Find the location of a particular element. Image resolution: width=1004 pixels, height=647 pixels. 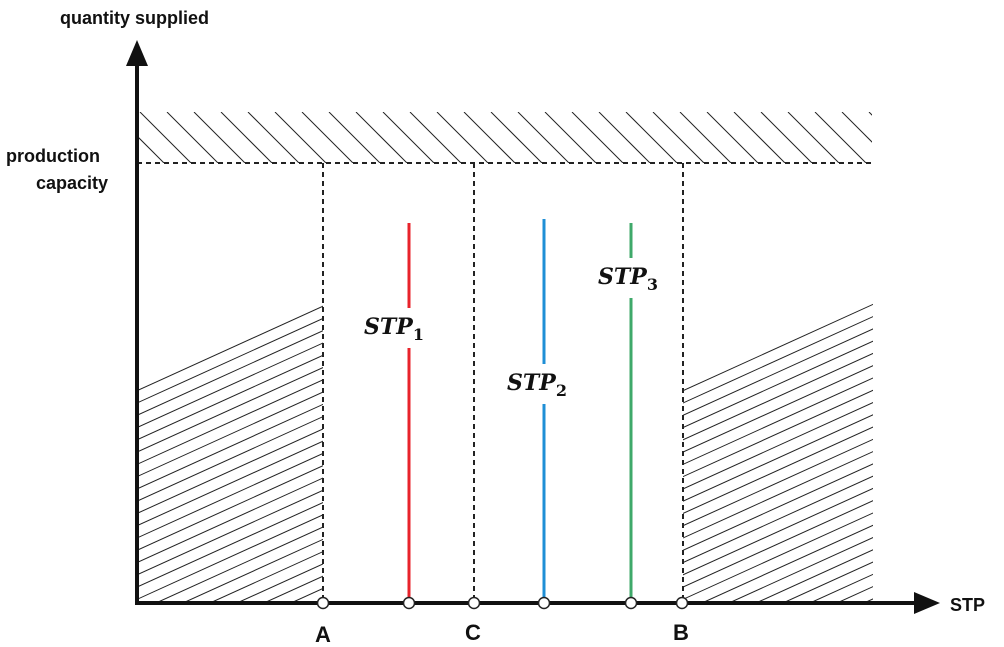

x-axis-label: STP is located at coordinates (967, 605).